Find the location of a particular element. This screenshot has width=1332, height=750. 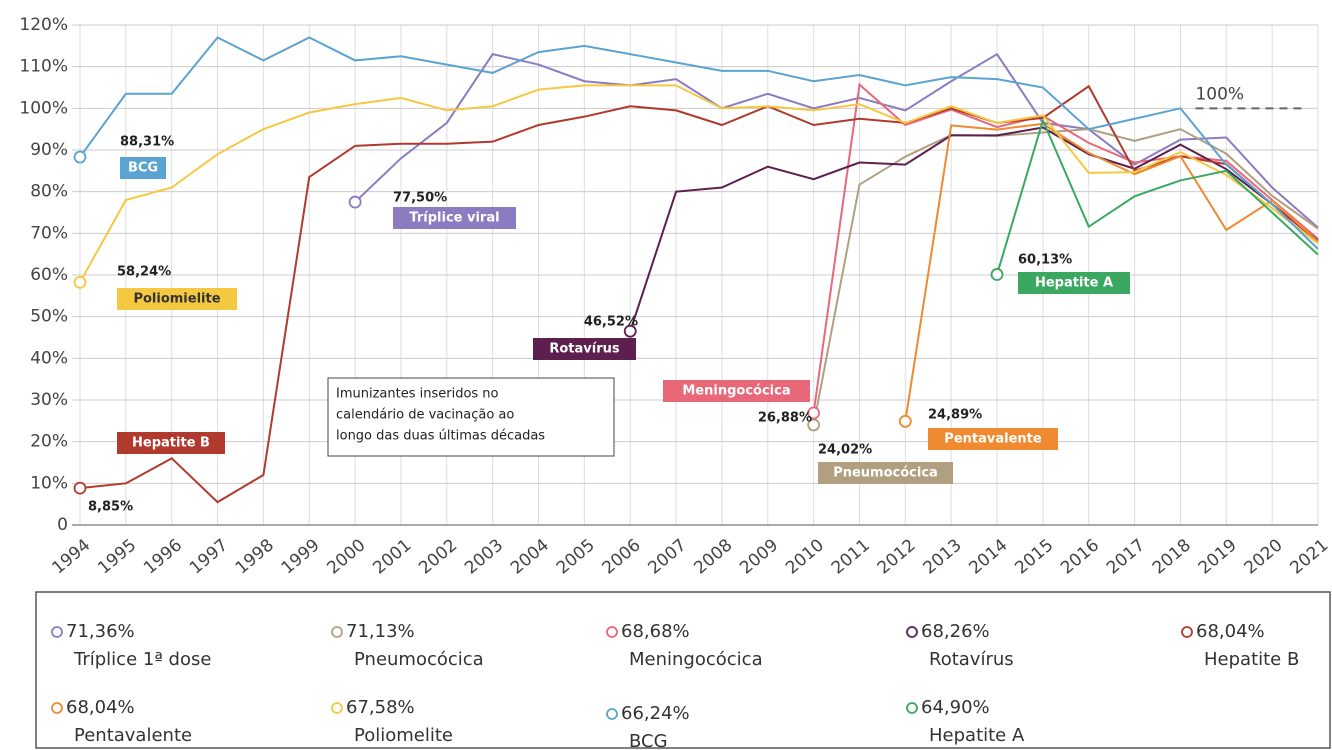

y-tick-label: 120% is located at coordinates (43, 25).